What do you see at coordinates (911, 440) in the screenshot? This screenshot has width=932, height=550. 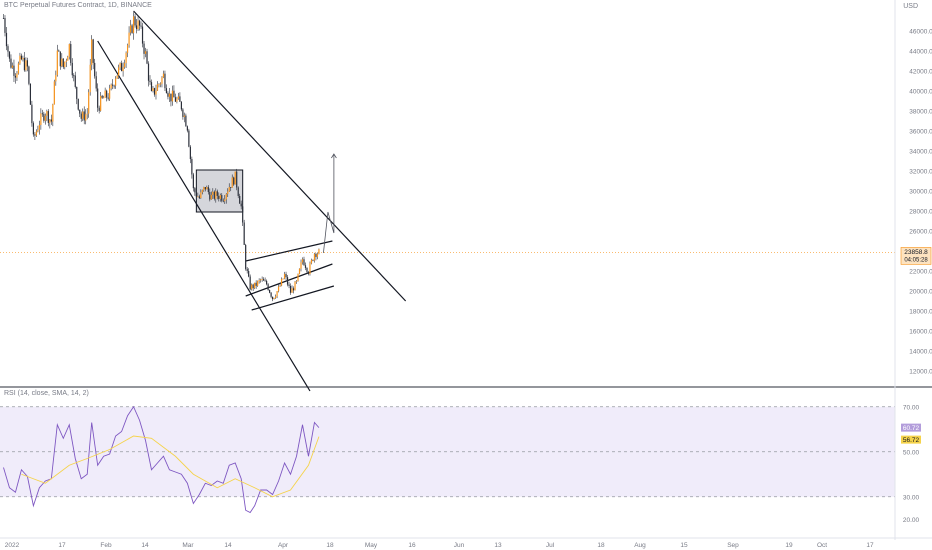 I see `rsi-sma-value: 56.72` at bounding box center [911, 440].